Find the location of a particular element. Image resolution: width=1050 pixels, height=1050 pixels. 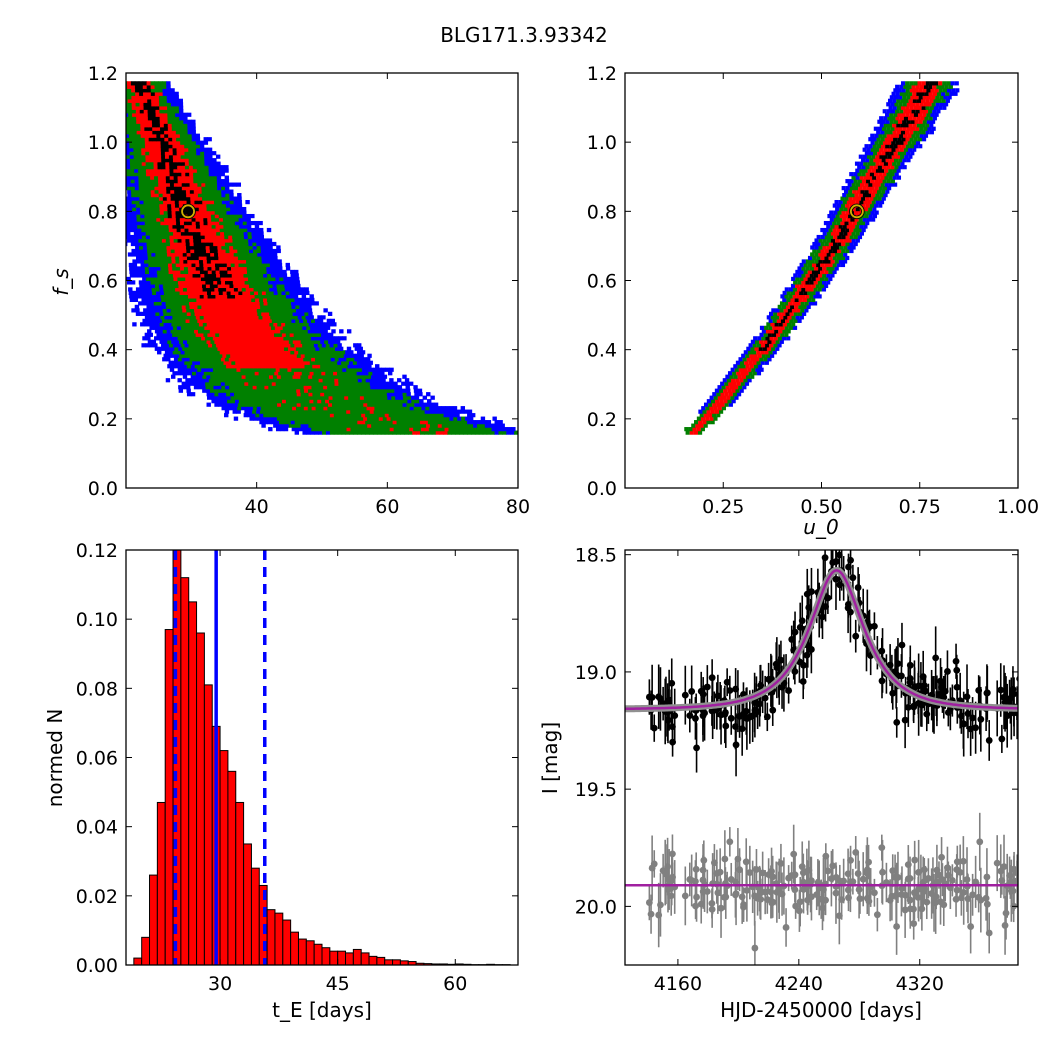

y-tick-label: 1.2 is located at coordinates (103, 74).